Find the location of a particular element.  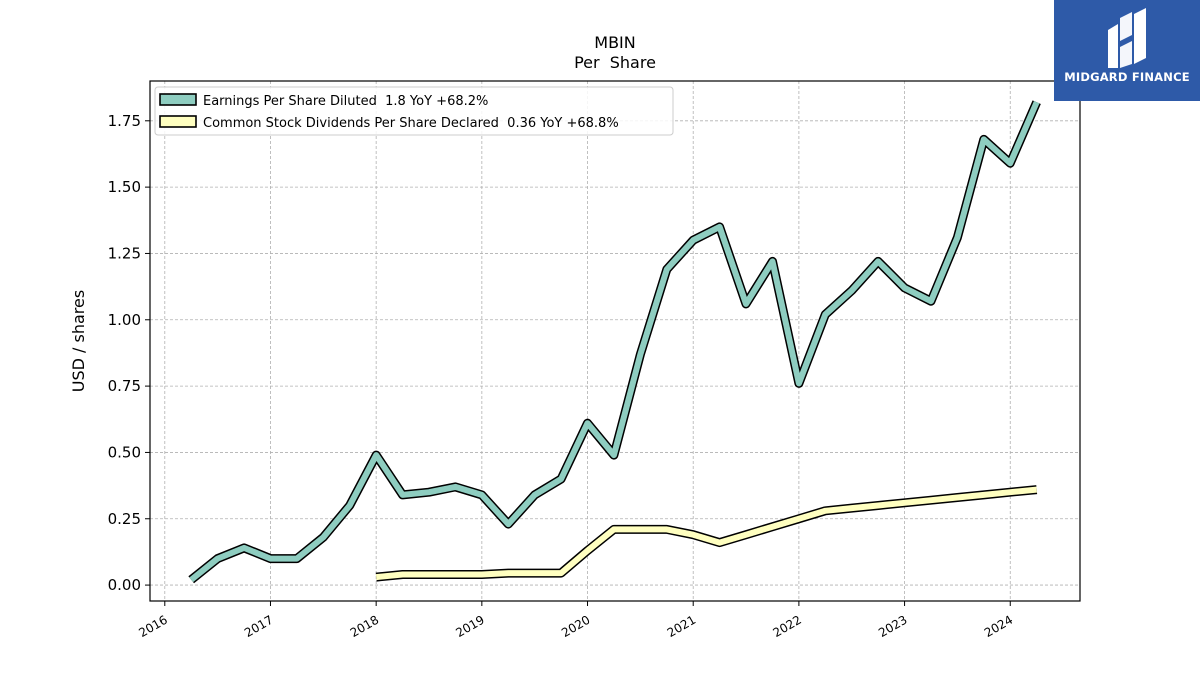

x-tick-label: 2023 is located at coordinates (892, 626).